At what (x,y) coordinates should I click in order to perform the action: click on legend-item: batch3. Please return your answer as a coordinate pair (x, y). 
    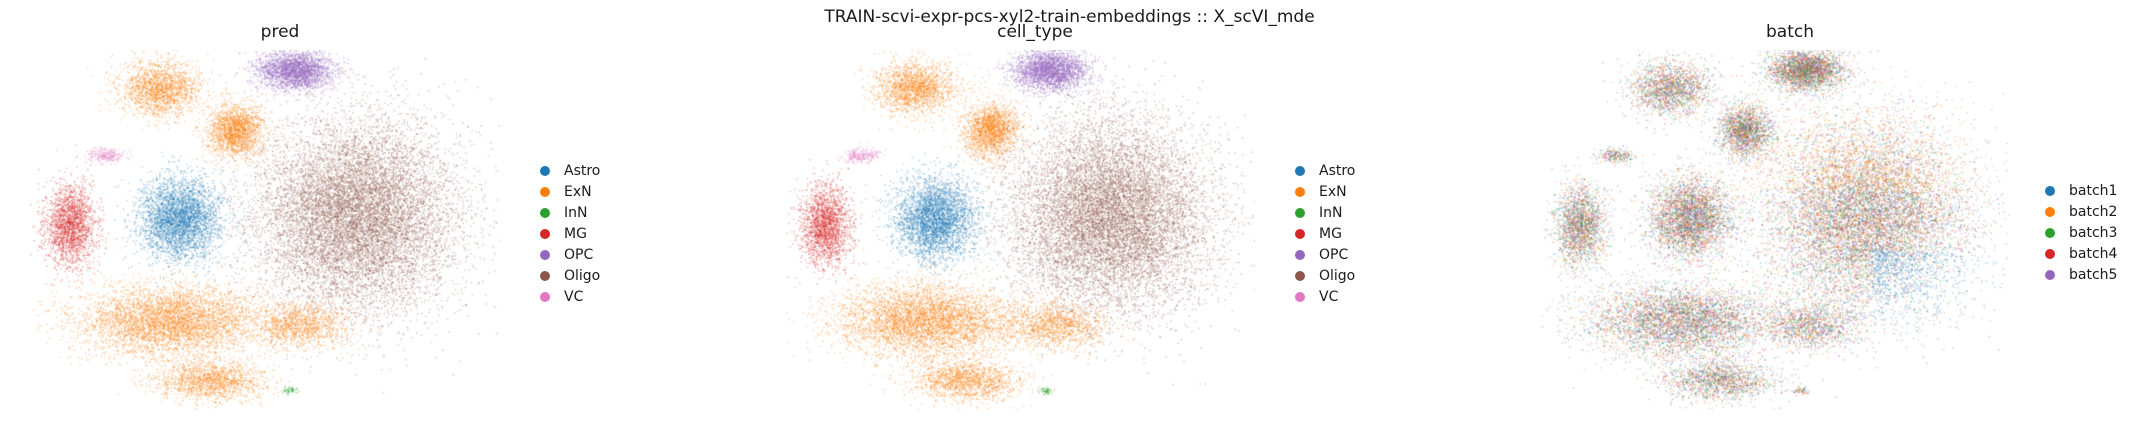
    Looking at the image, I should click on (2081, 232).